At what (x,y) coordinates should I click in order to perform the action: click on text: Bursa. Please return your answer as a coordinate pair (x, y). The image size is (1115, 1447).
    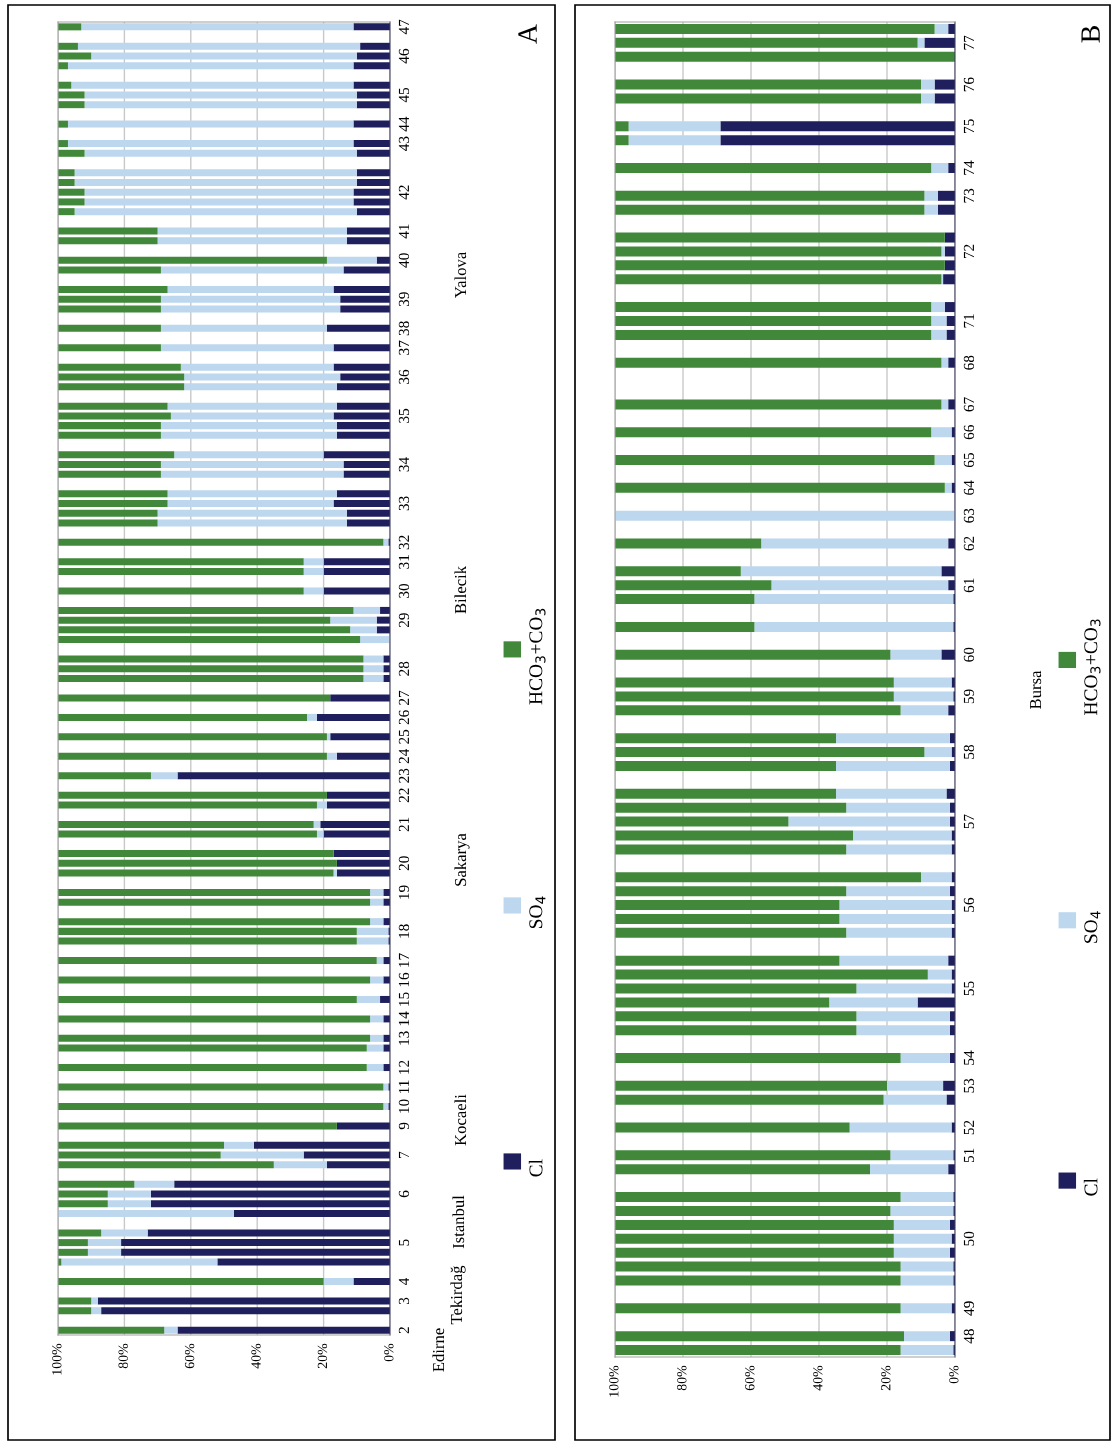
    Looking at the image, I should click on (1036, 689).